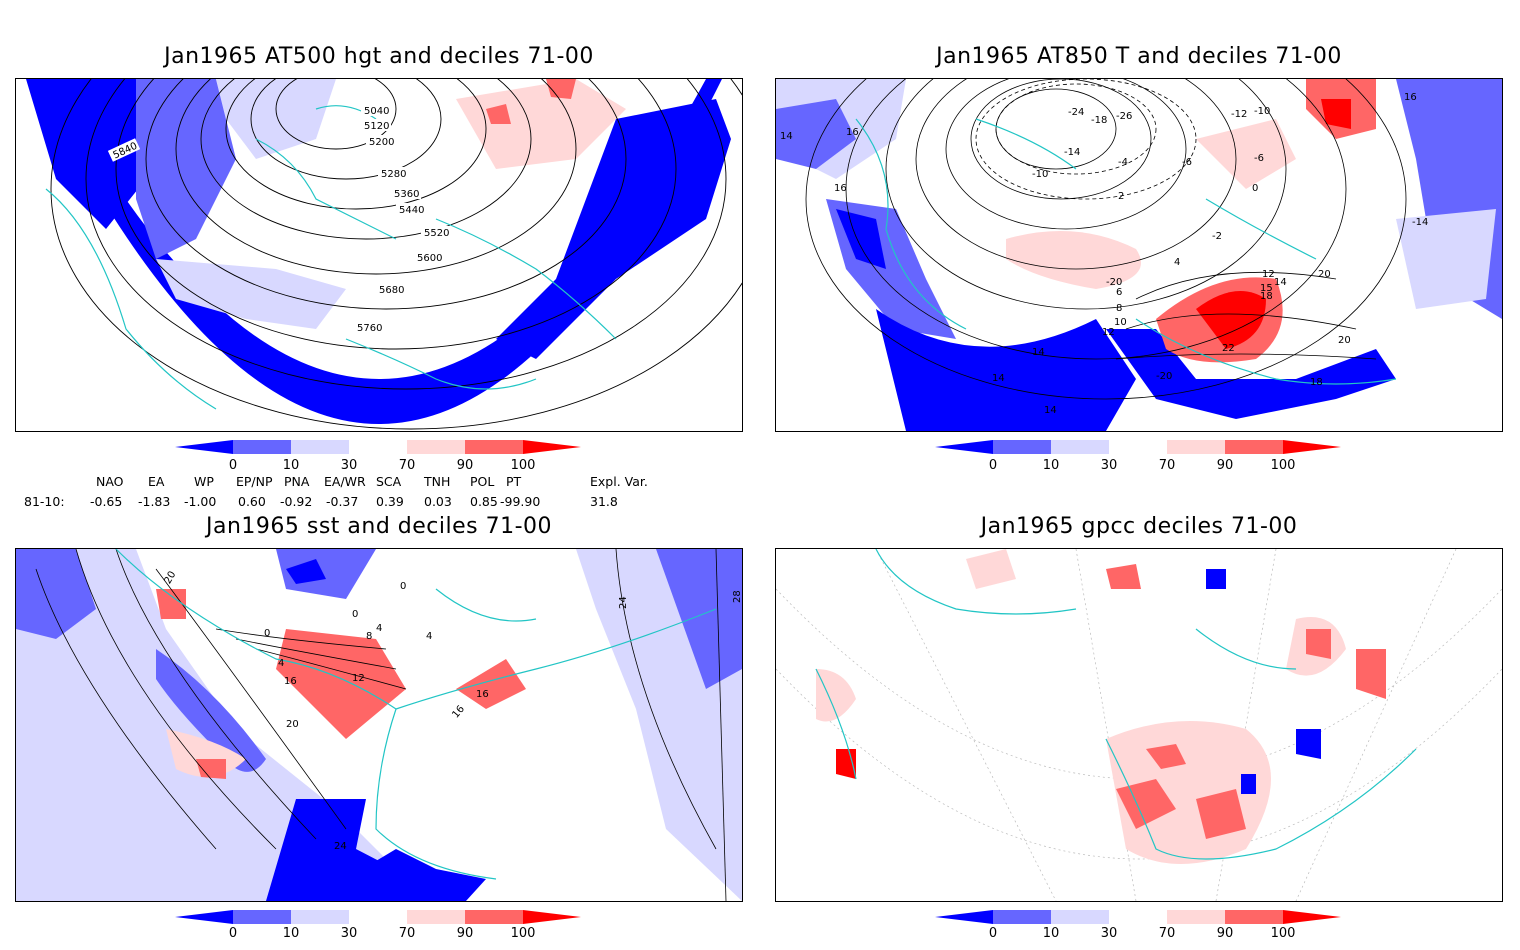  I want to click on contour-label: 5680, so click(391, 290).